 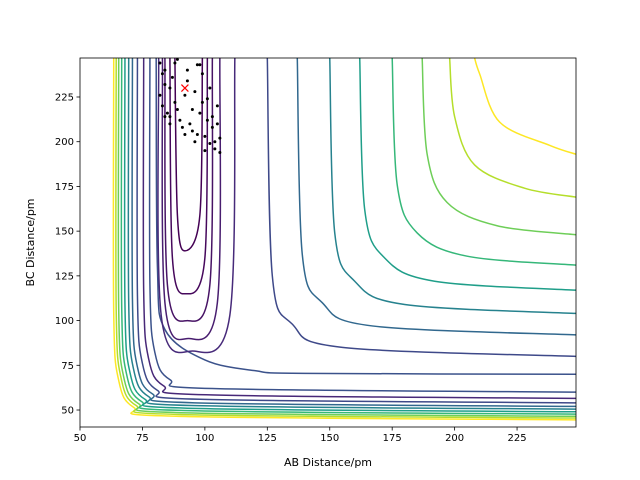 I want to click on y-axis-label: BC Distance/pm, so click(x=30, y=242).